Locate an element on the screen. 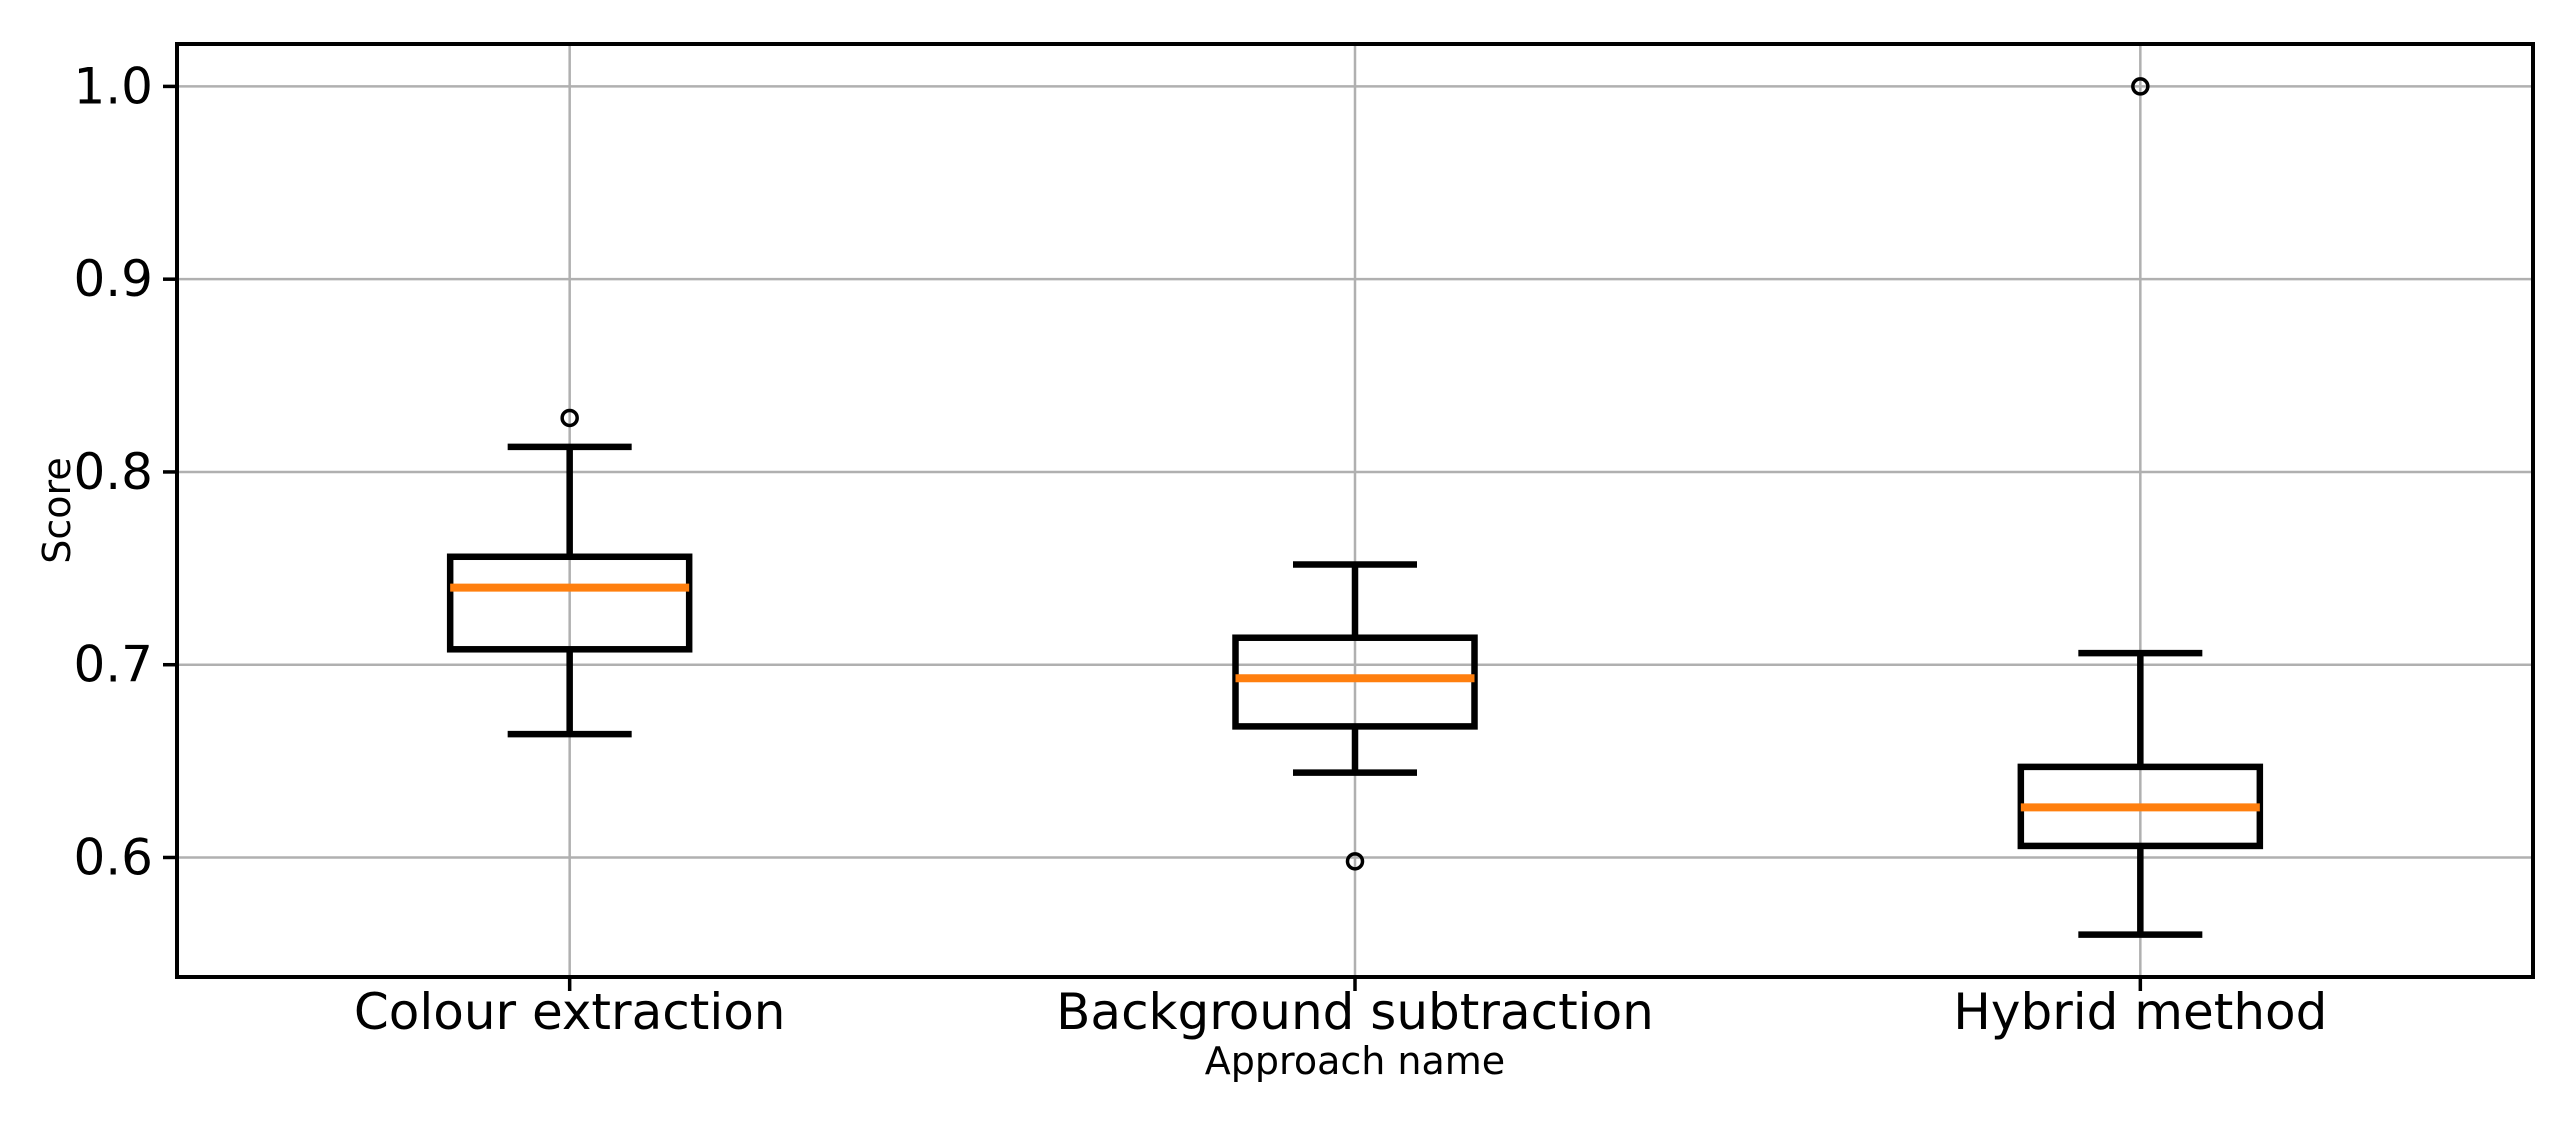 This screenshot has width=2575, height=1126. outlier-colour-extraction is located at coordinates (569, 418).